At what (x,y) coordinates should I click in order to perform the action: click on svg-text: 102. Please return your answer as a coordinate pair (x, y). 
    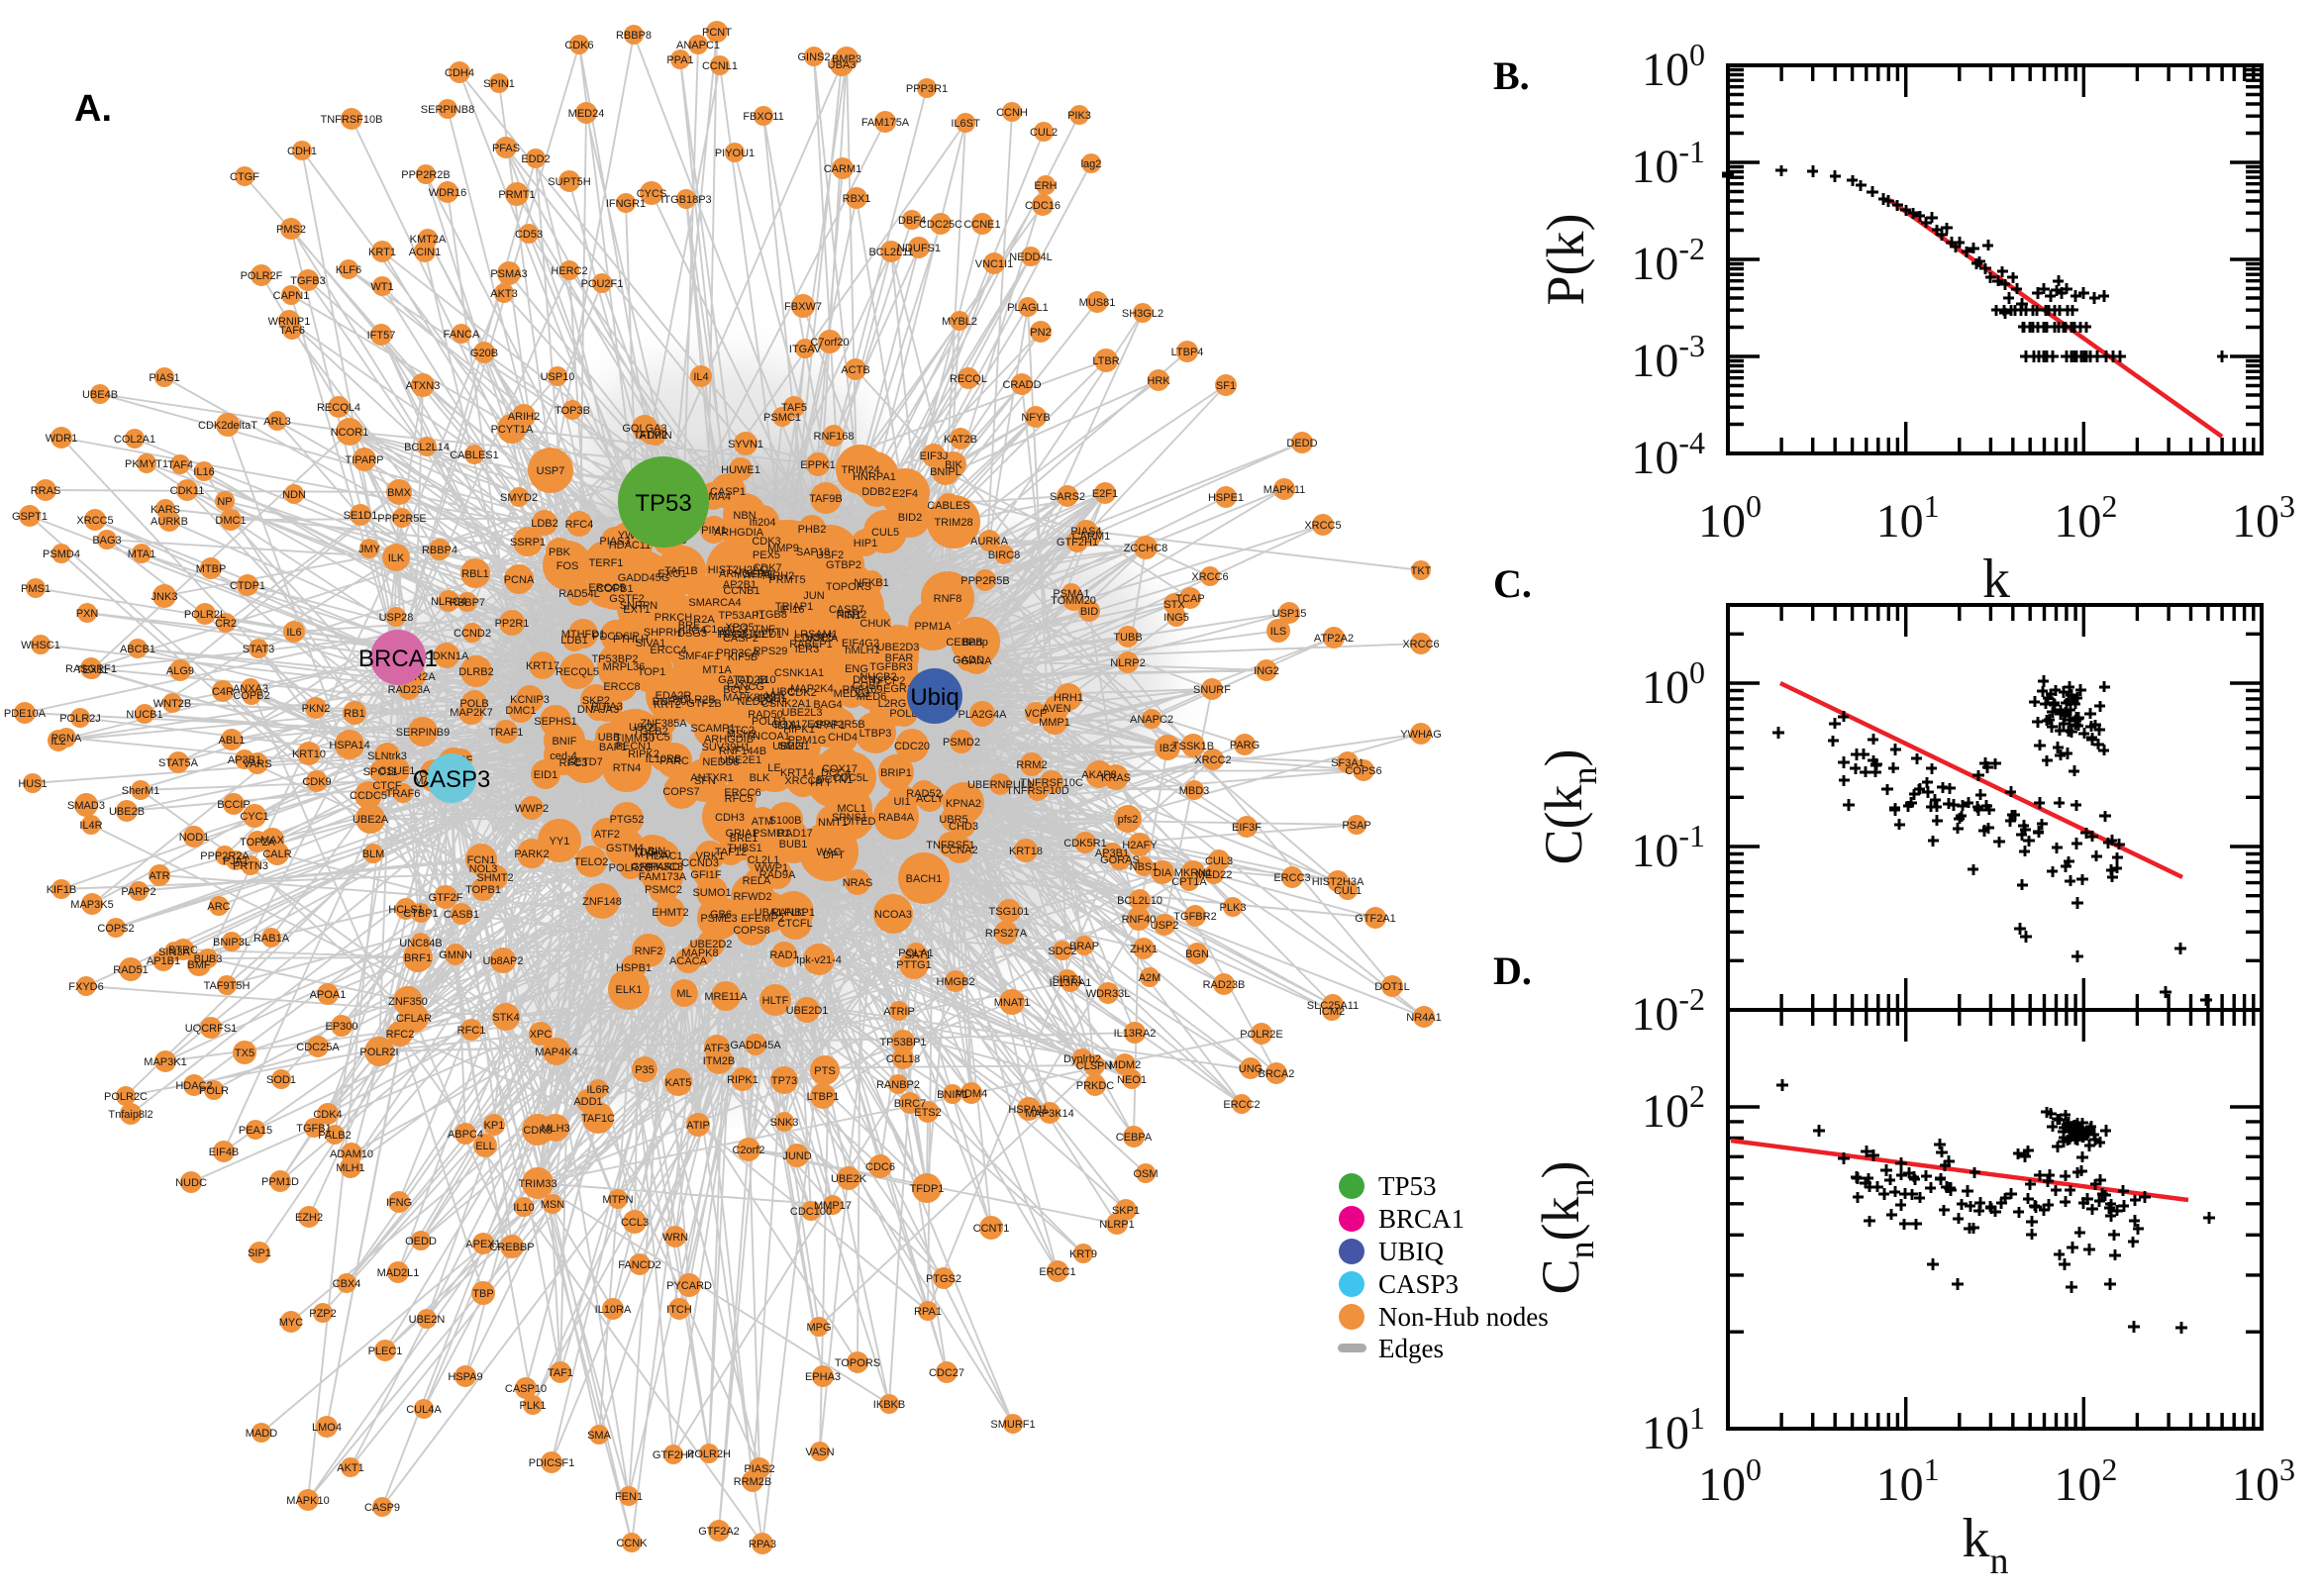
    Looking at the image, I should click on (2085, 518).